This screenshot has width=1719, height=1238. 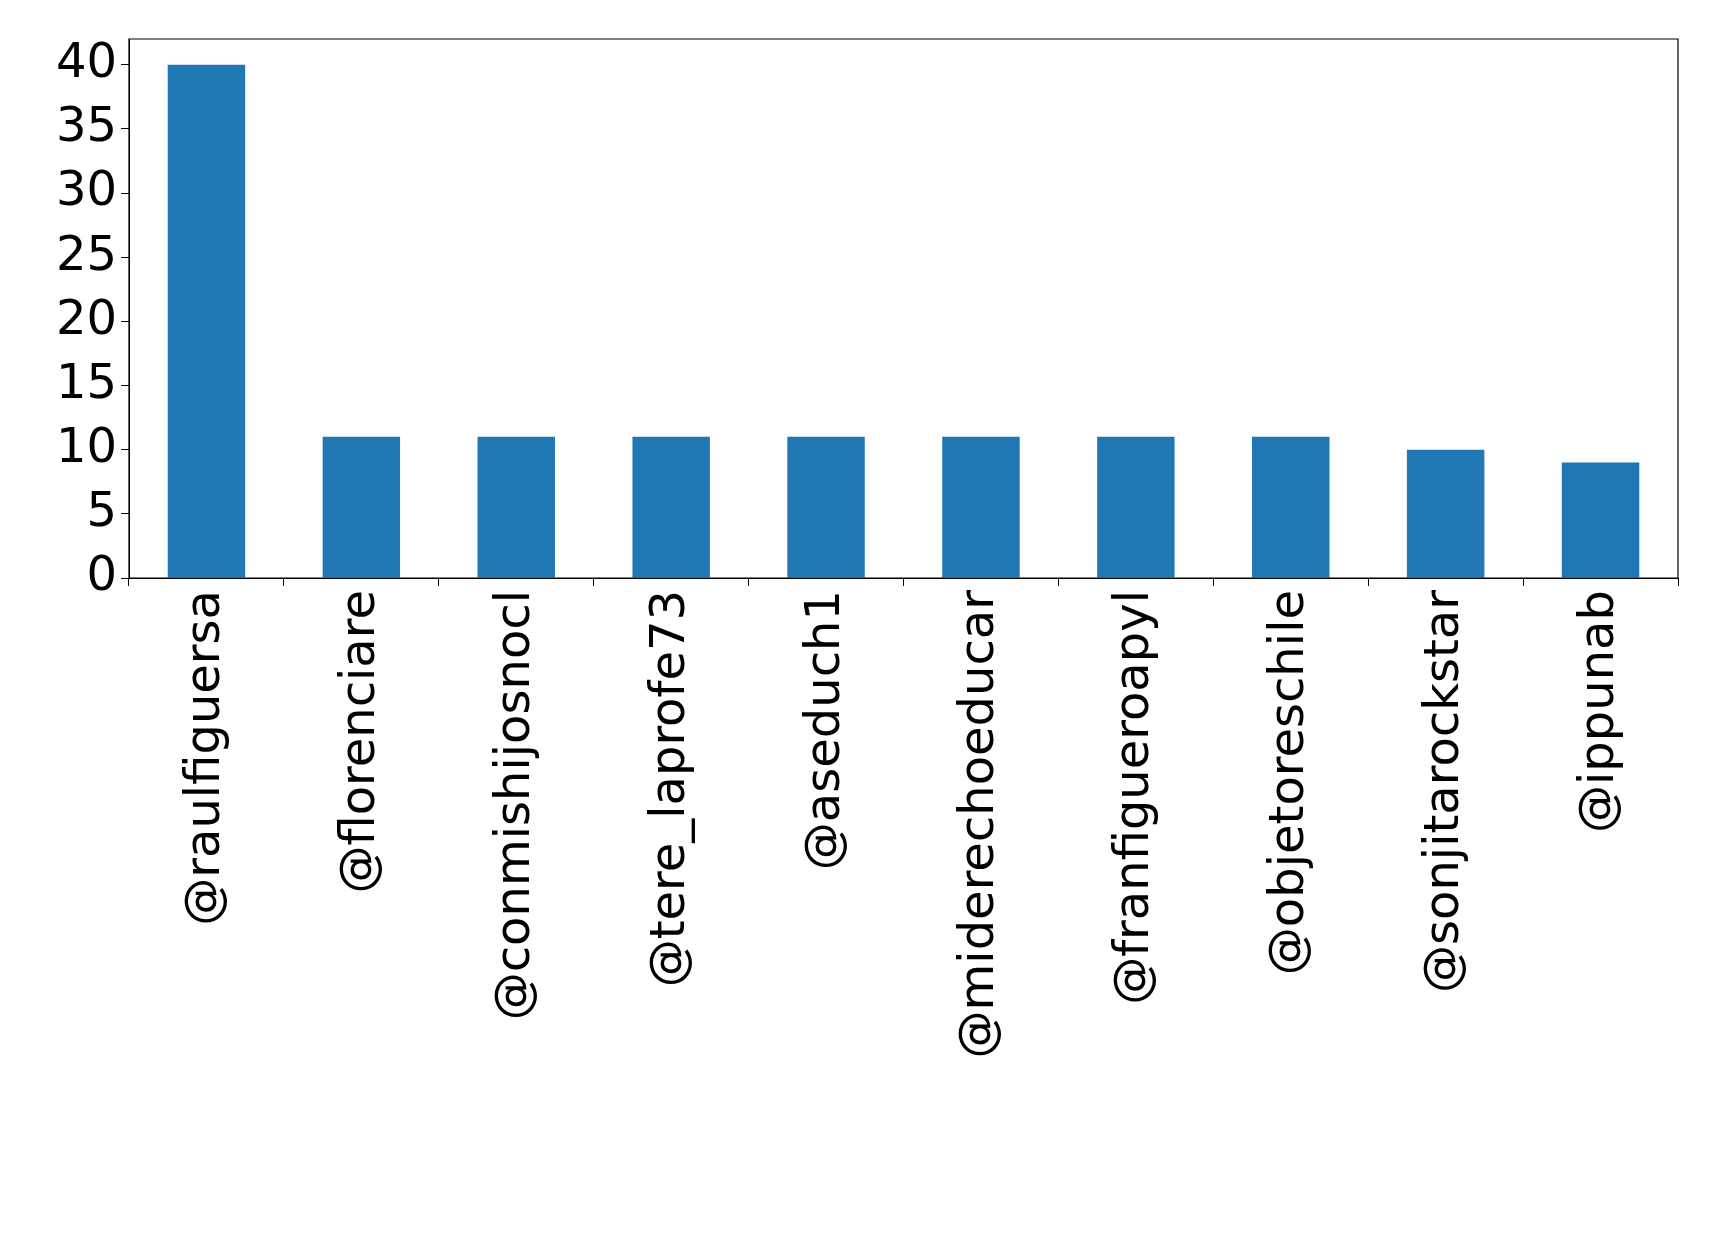 What do you see at coordinates (201, 758) in the screenshot?
I see `x-tick-label: @raulfiguersa` at bounding box center [201, 758].